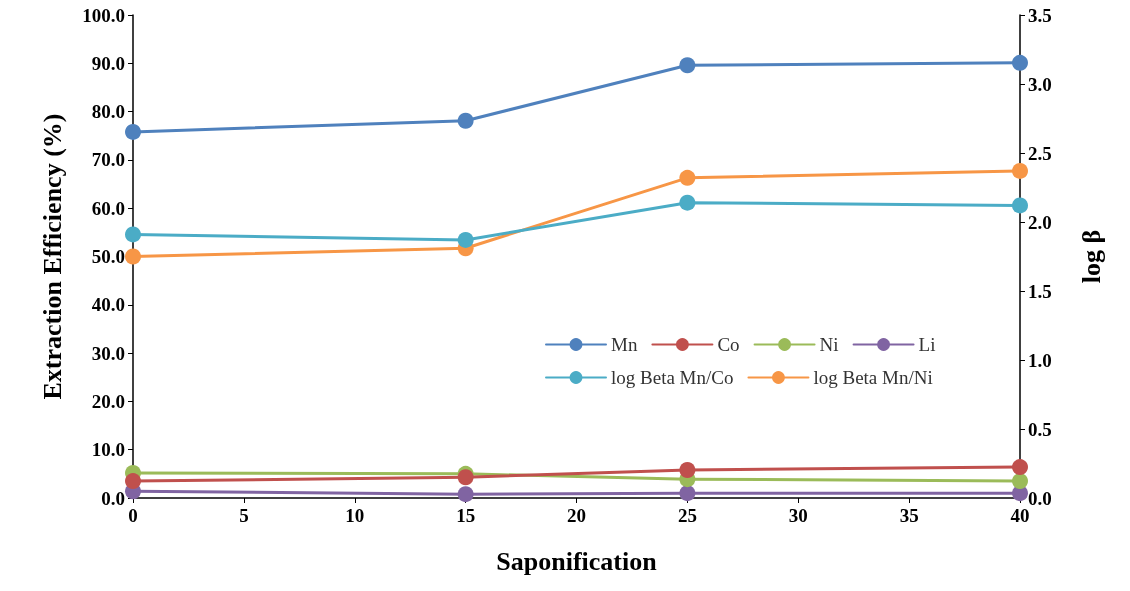 Image resolution: width=1130 pixels, height=591 pixels. What do you see at coordinates (687, 515) in the screenshot?
I see `x-tick-label: 25` at bounding box center [687, 515].